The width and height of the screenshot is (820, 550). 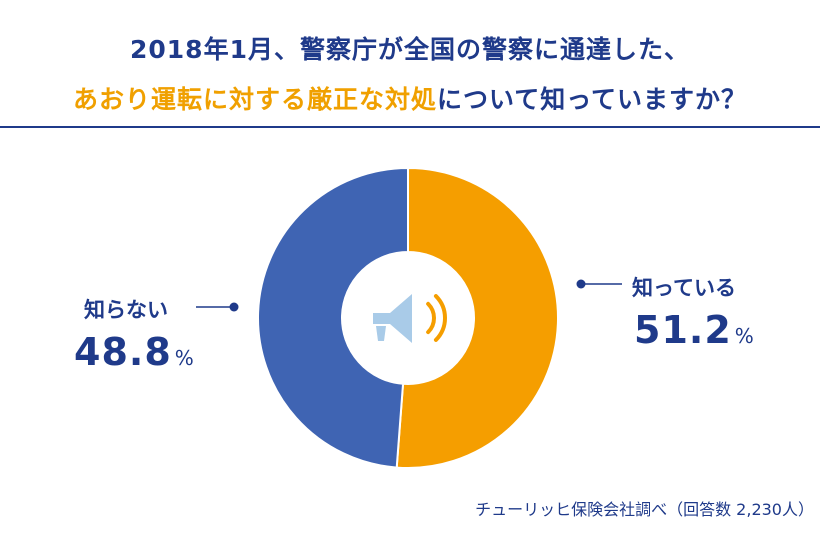 I want to click on source-note: チューリッヒ保険会社調べ（回答数 2,230人）, so click(x=644, y=509).